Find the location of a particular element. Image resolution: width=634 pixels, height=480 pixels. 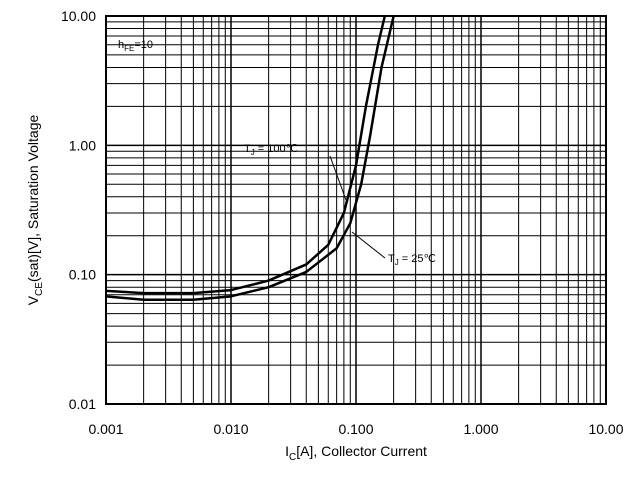

x-tick-label: 0.001 is located at coordinates (105, 429).